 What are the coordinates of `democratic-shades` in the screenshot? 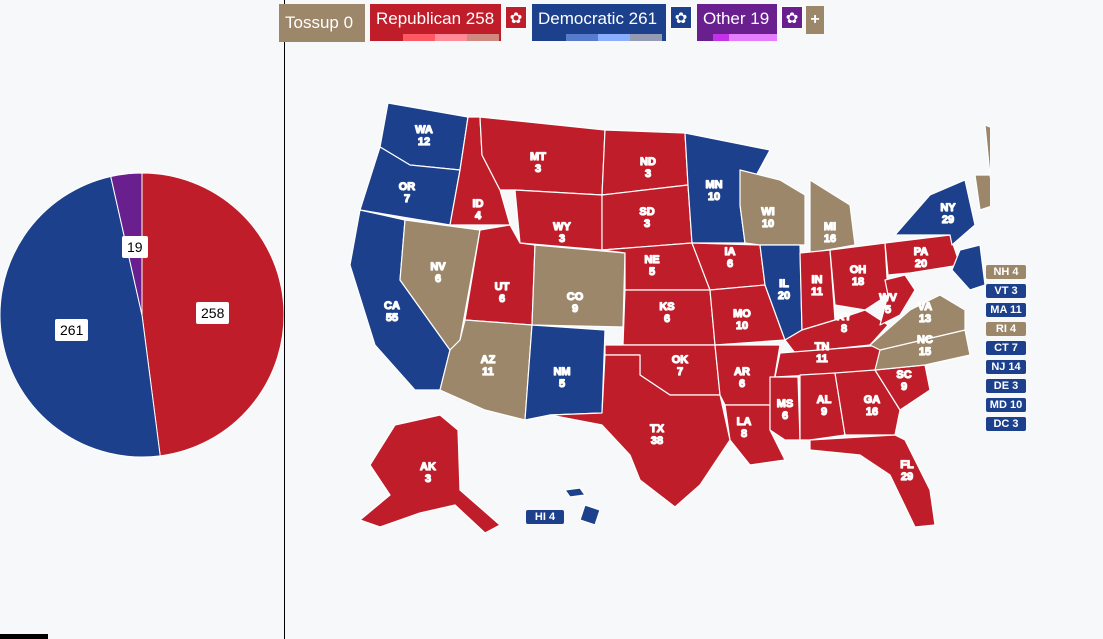 It's located at (614, 37).